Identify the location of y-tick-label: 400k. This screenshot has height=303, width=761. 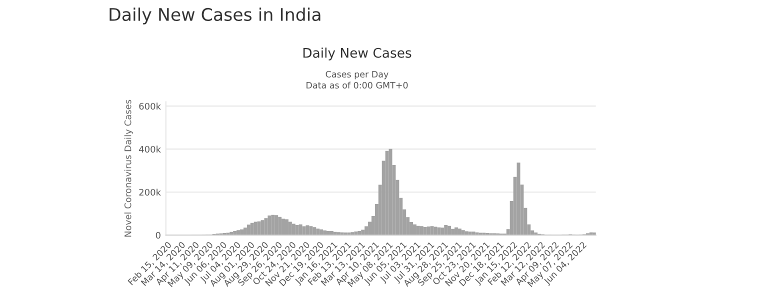
(150, 149).